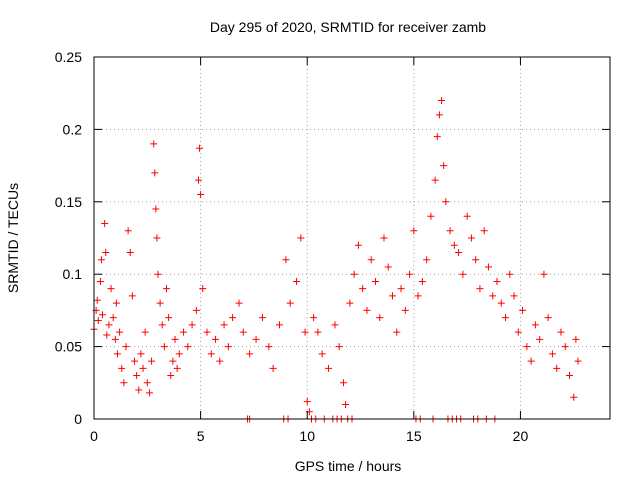 The height and width of the screenshot is (480, 640). Describe the element at coordinates (13, 238) in the screenshot. I see `y-axis-label: SRMTID / TECUs` at that location.